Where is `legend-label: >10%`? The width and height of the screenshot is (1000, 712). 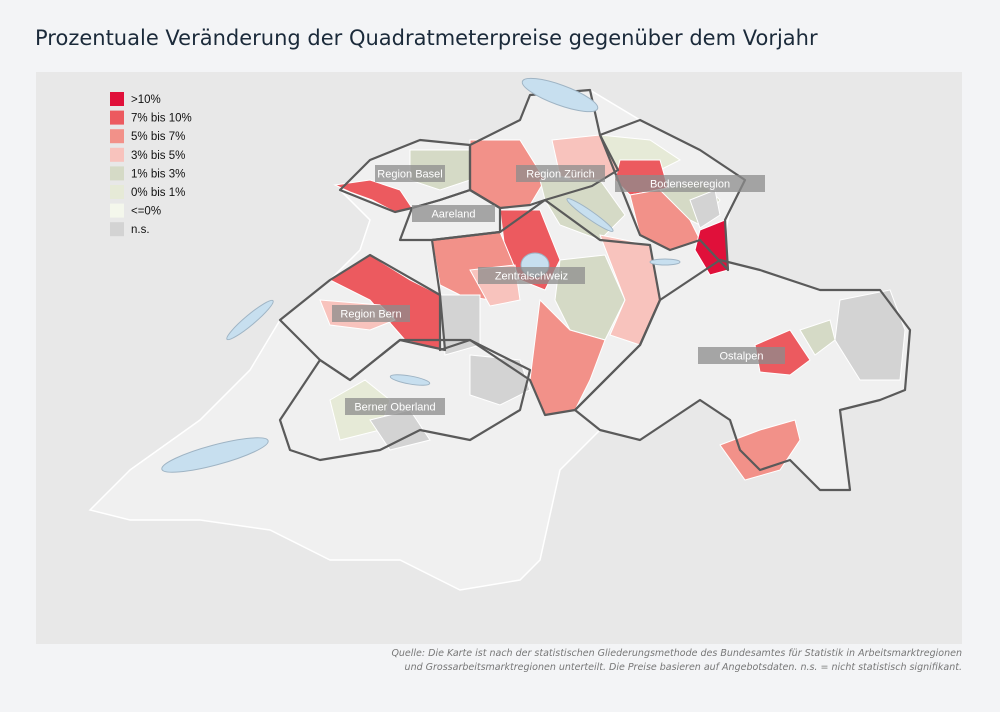
legend-label: >10% is located at coordinates (146, 100).